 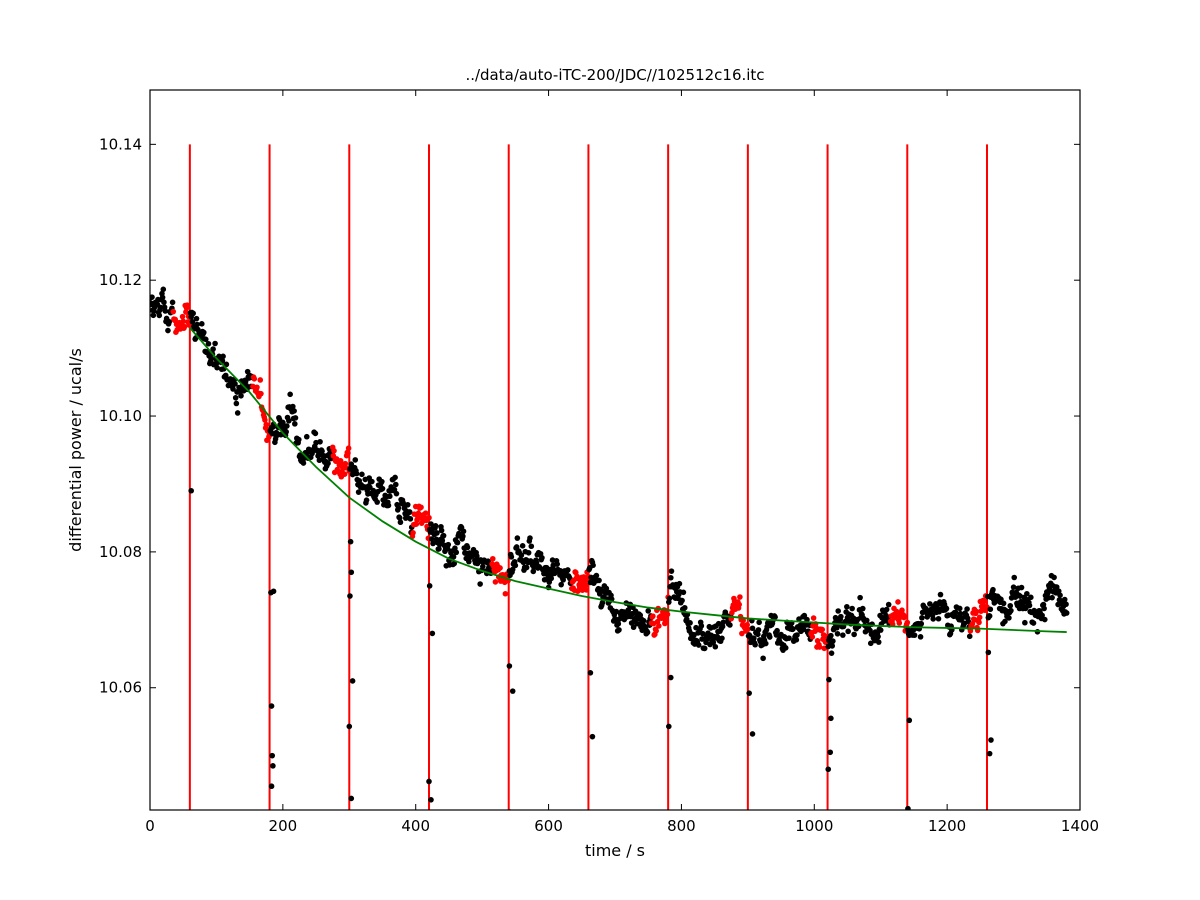 What do you see at coordinates (681, 826) in the screenshot?
I see `x-tick-label: 800` at bounding box center [681, 826].